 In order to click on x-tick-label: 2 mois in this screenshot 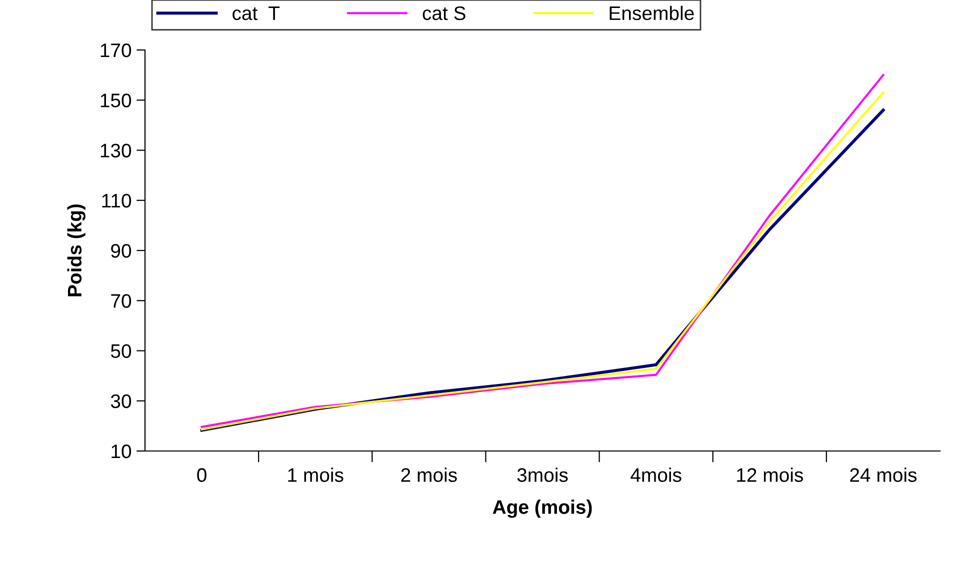, I will do `click(429, 475)`.